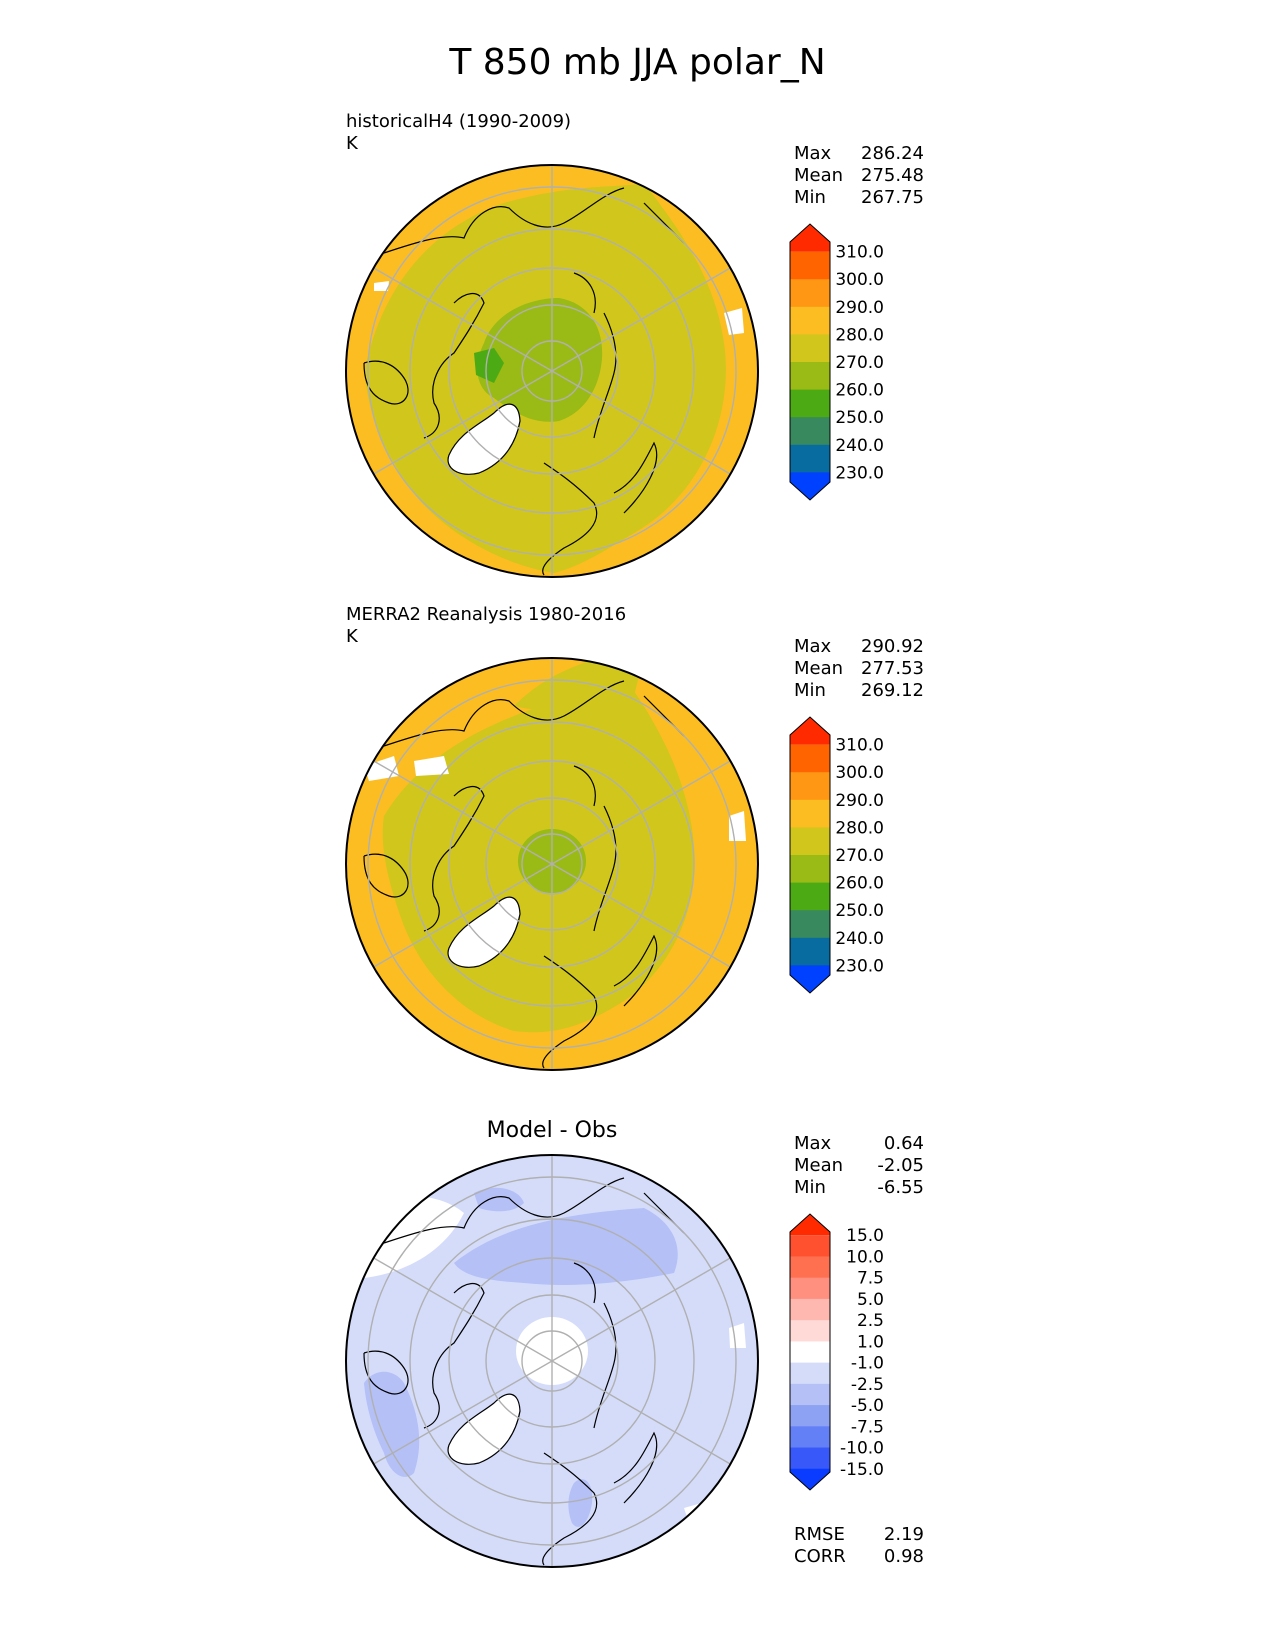 The width and height of the screenshot is (1275, 1650). I want to click on colorbar-tick-label: 5.0, so click(870, 1300).